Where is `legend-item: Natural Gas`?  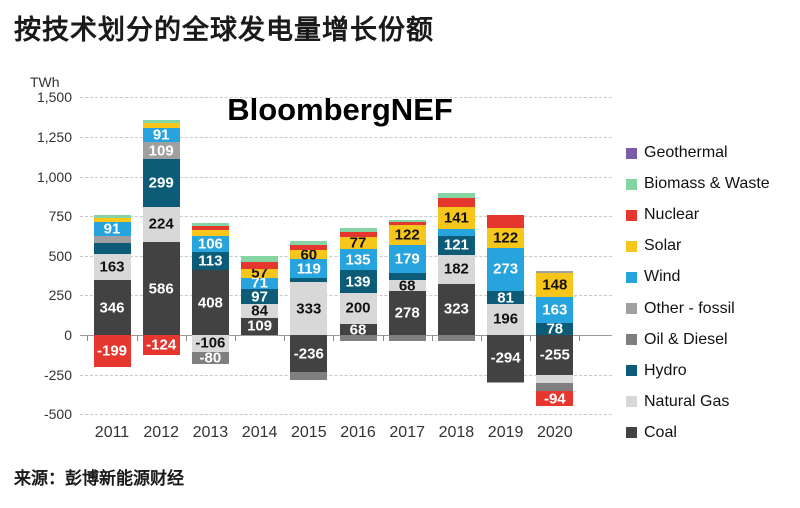
legend-item: Natural Gas is located at coordinates (677, 402).